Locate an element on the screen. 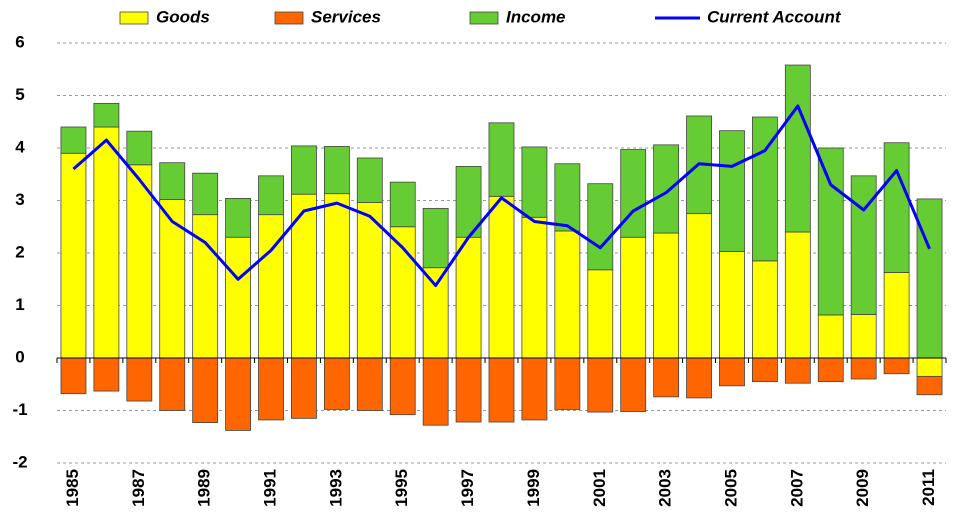 Image resolution: width=956 pixels, height=525 pixels. y-tick-label: 1 is located at coordinates (19, 304).